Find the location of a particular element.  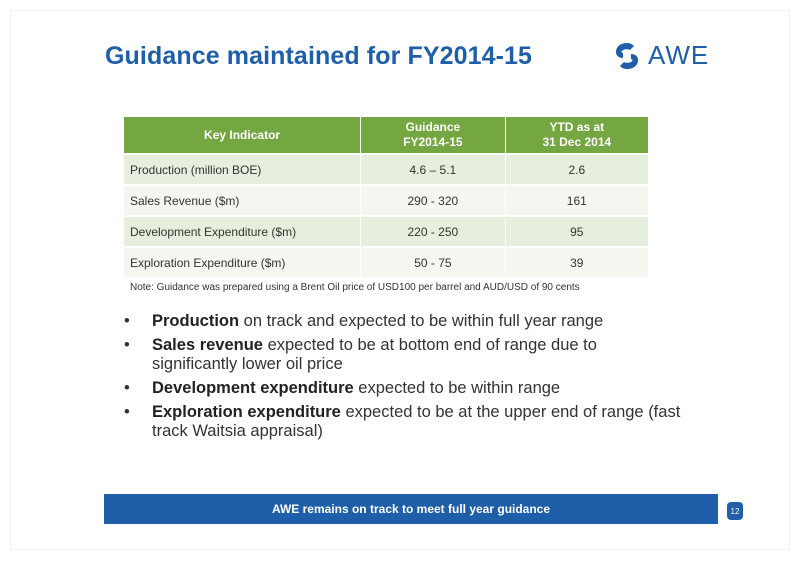

row-indicator: Exploration Expenditure ($m) is located at coordinates (242, 261).